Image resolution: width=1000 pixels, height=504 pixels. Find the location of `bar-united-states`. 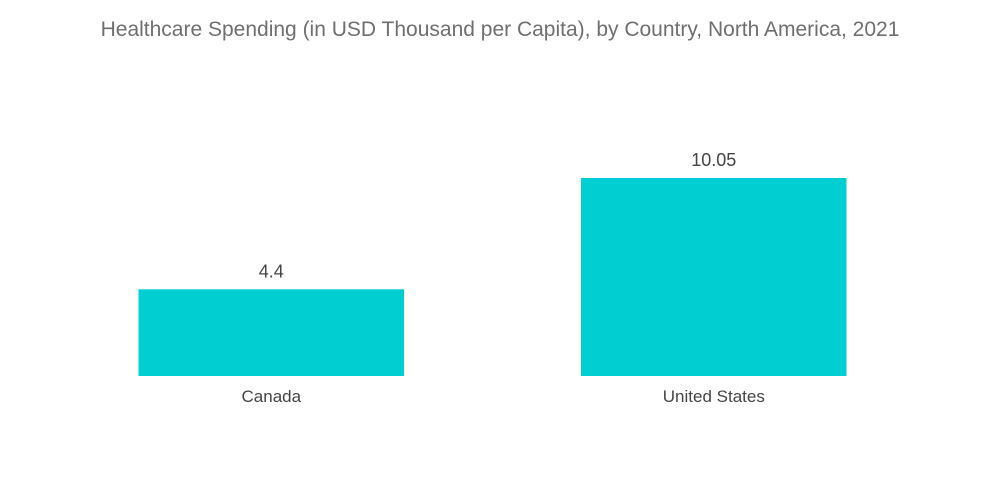

bar-united-states is located at coordinates (714, 277).